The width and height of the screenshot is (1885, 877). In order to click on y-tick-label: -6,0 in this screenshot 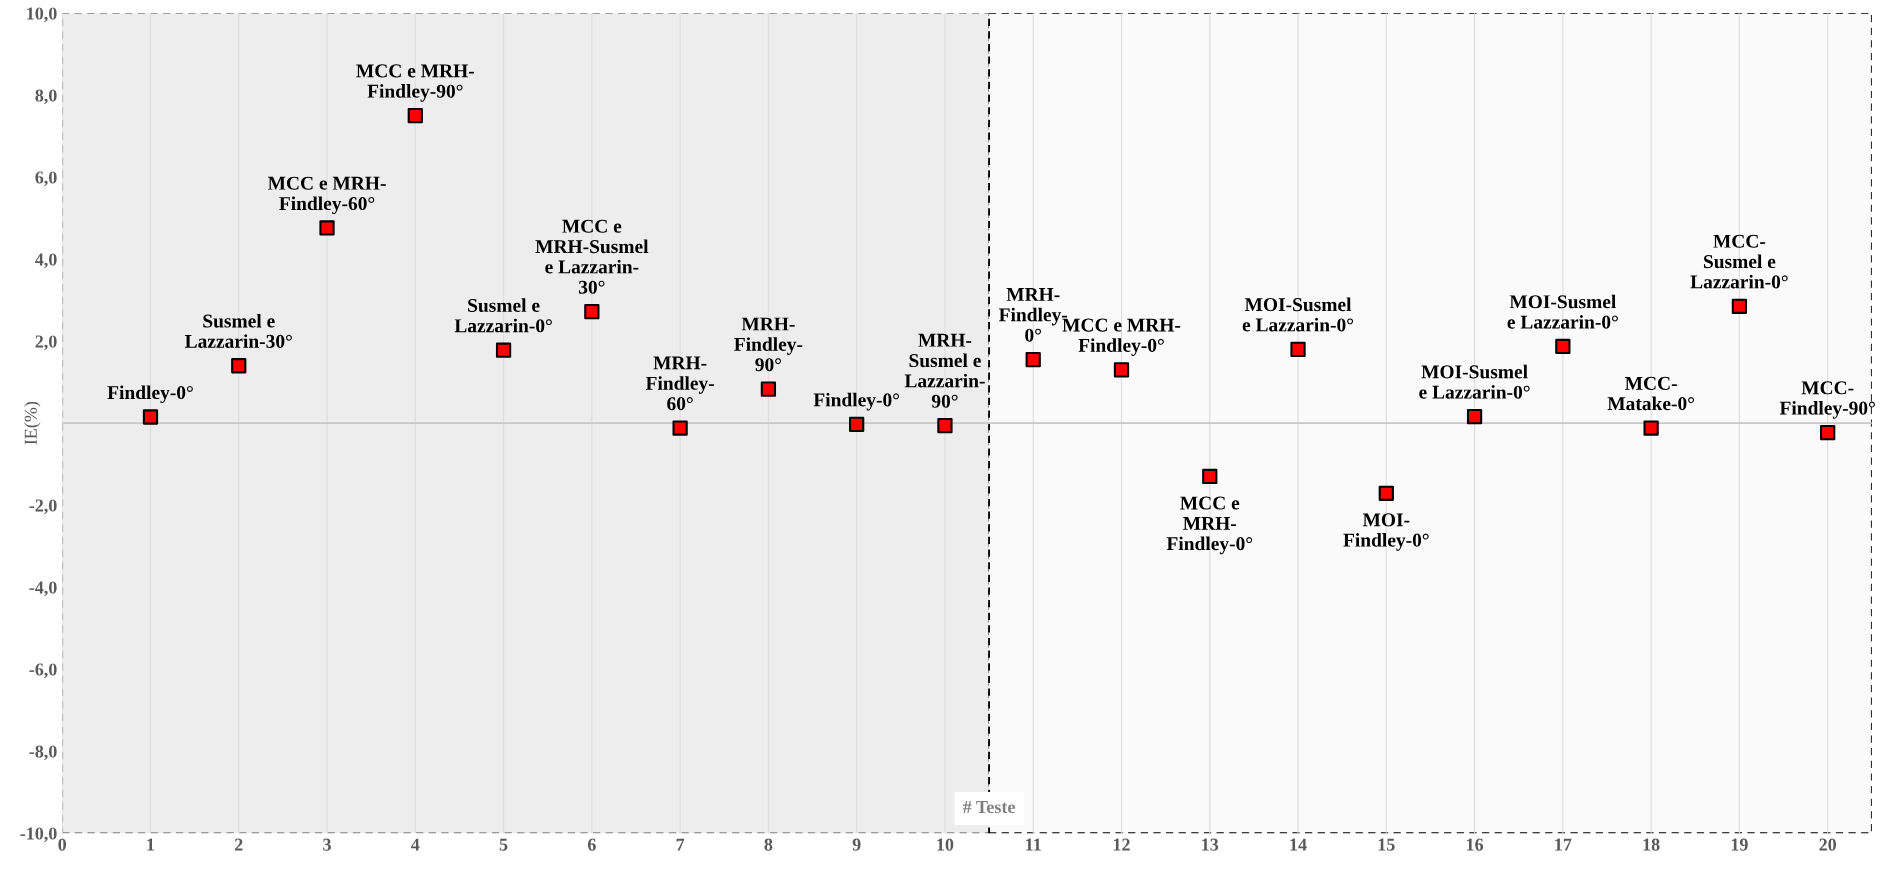, I will do `click(43, 671)`.